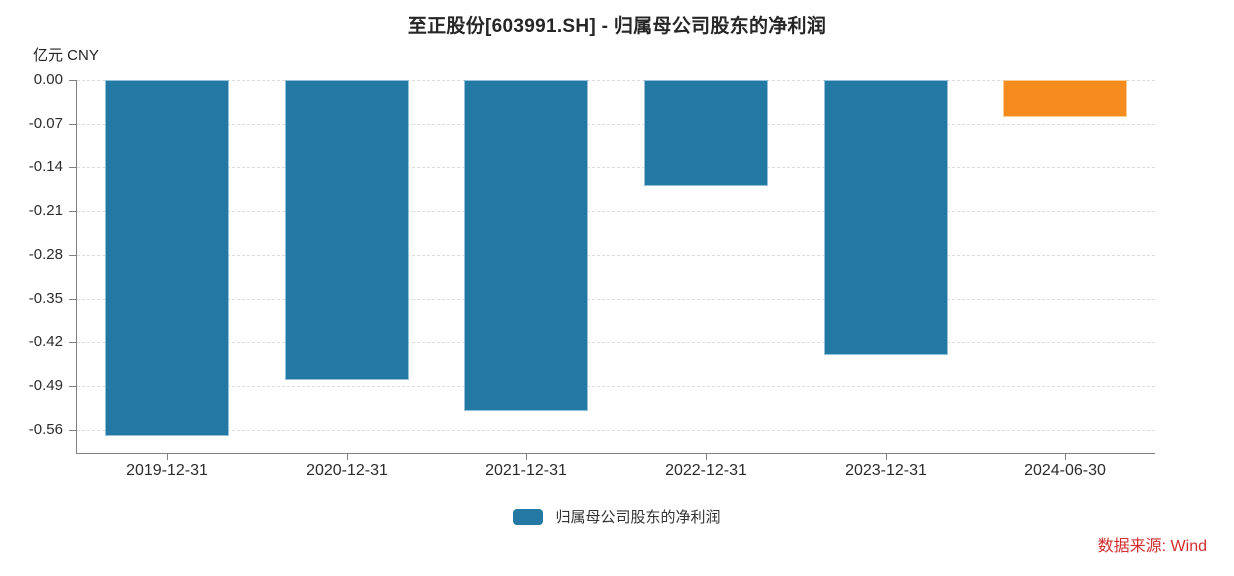 The image size is (1234, 576). I want to click on x-axis-label: 2024-06-30, so click(1065, 470).